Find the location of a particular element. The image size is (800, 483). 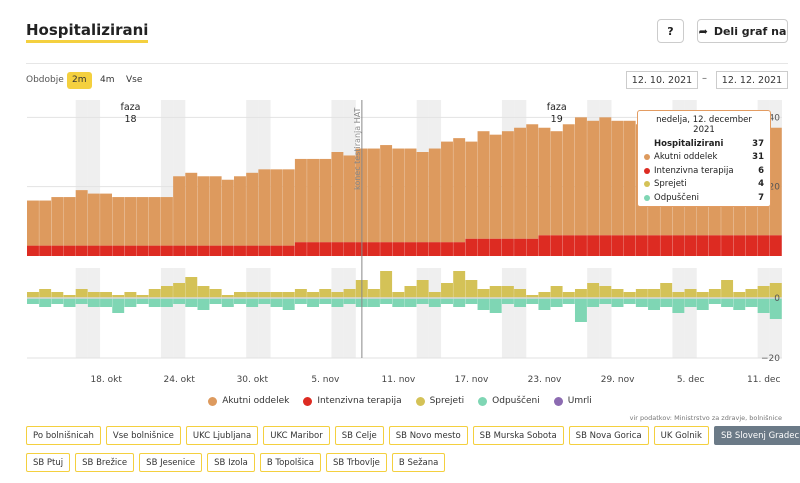

legend-item-sprejeti: Sprejeti is located at coordinates (439, 401).